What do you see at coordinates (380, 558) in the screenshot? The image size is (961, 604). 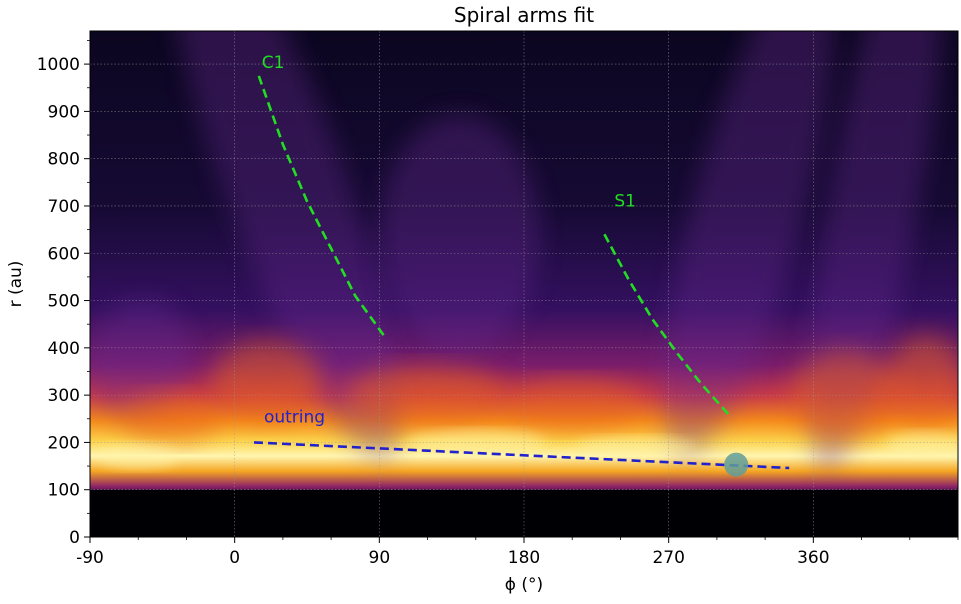 I see `x-tick-label: 90` at bounding box center [380, 558].